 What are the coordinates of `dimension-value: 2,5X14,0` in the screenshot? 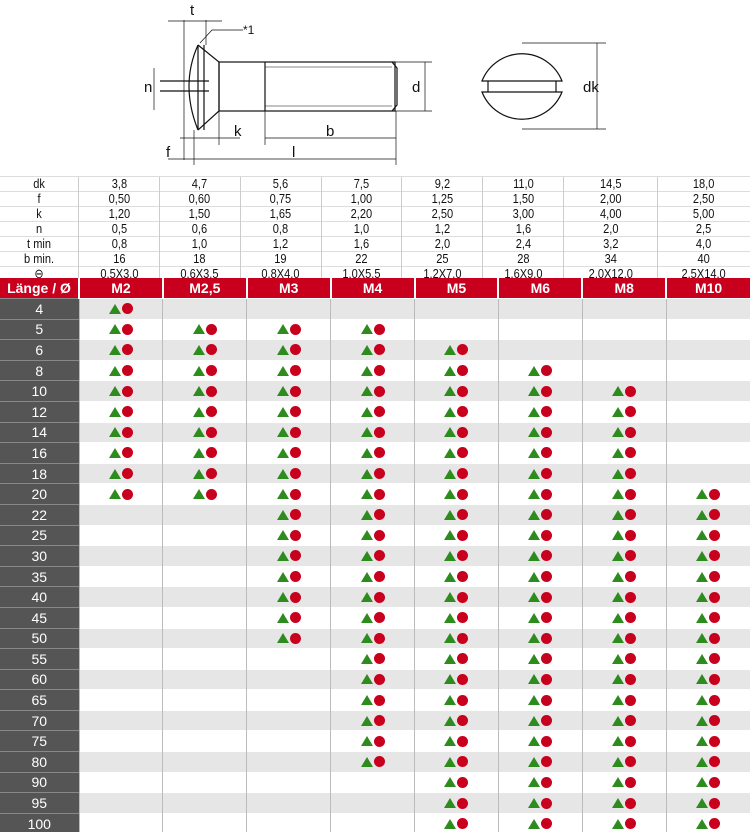 It's located at (703, 273).